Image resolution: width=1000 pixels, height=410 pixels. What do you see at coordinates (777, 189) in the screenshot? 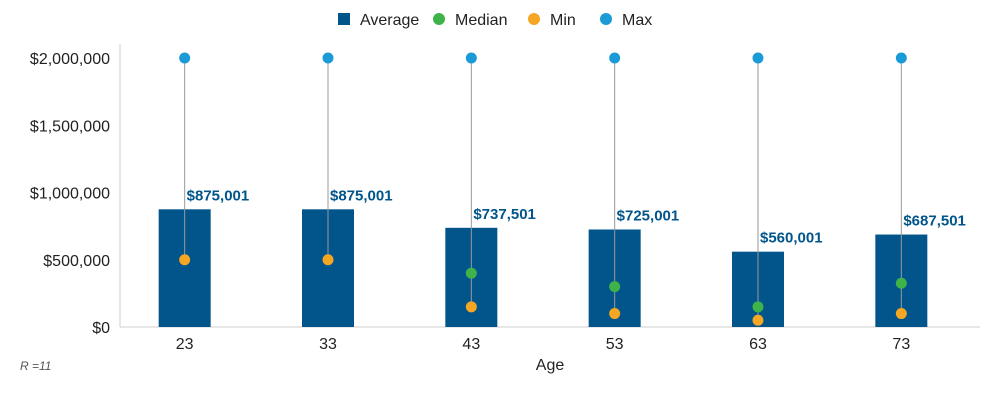
I see `category-group-63: $560,001` at bounding box center [777, 189].